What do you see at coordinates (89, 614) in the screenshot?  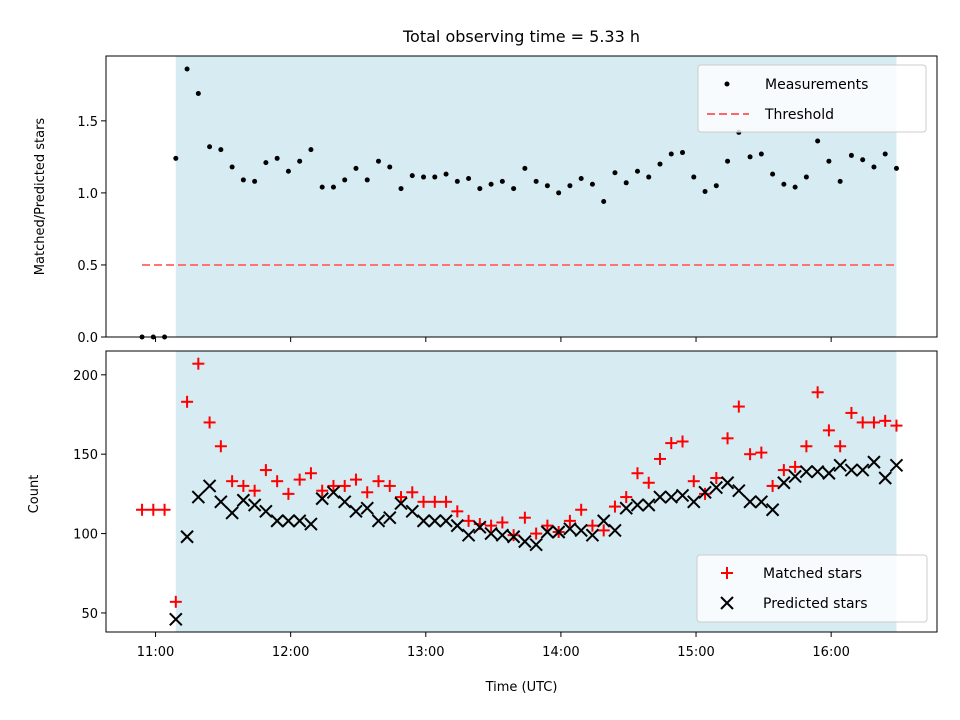 I see `count-ytick-label: 50` at bounding box center [89, 614].